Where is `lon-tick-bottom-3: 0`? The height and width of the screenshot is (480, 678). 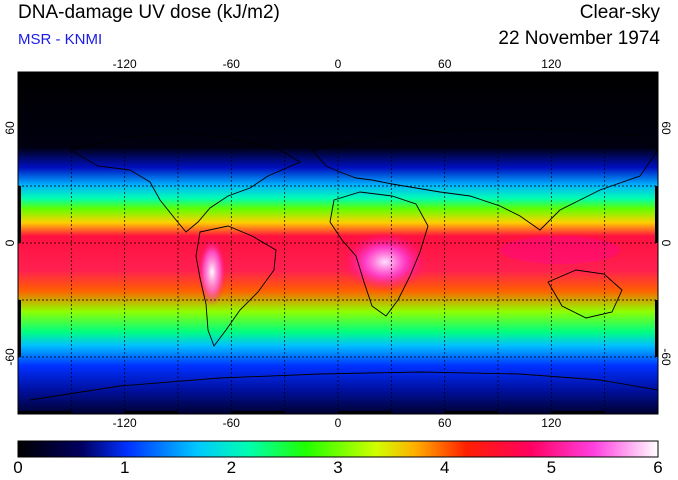 lon-tick-bottom-3: 0 is located at coordinates (338, 423).